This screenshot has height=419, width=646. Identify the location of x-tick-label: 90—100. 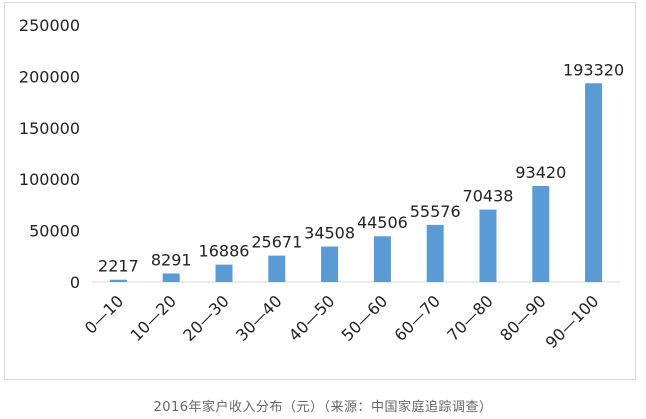
(572, 321).